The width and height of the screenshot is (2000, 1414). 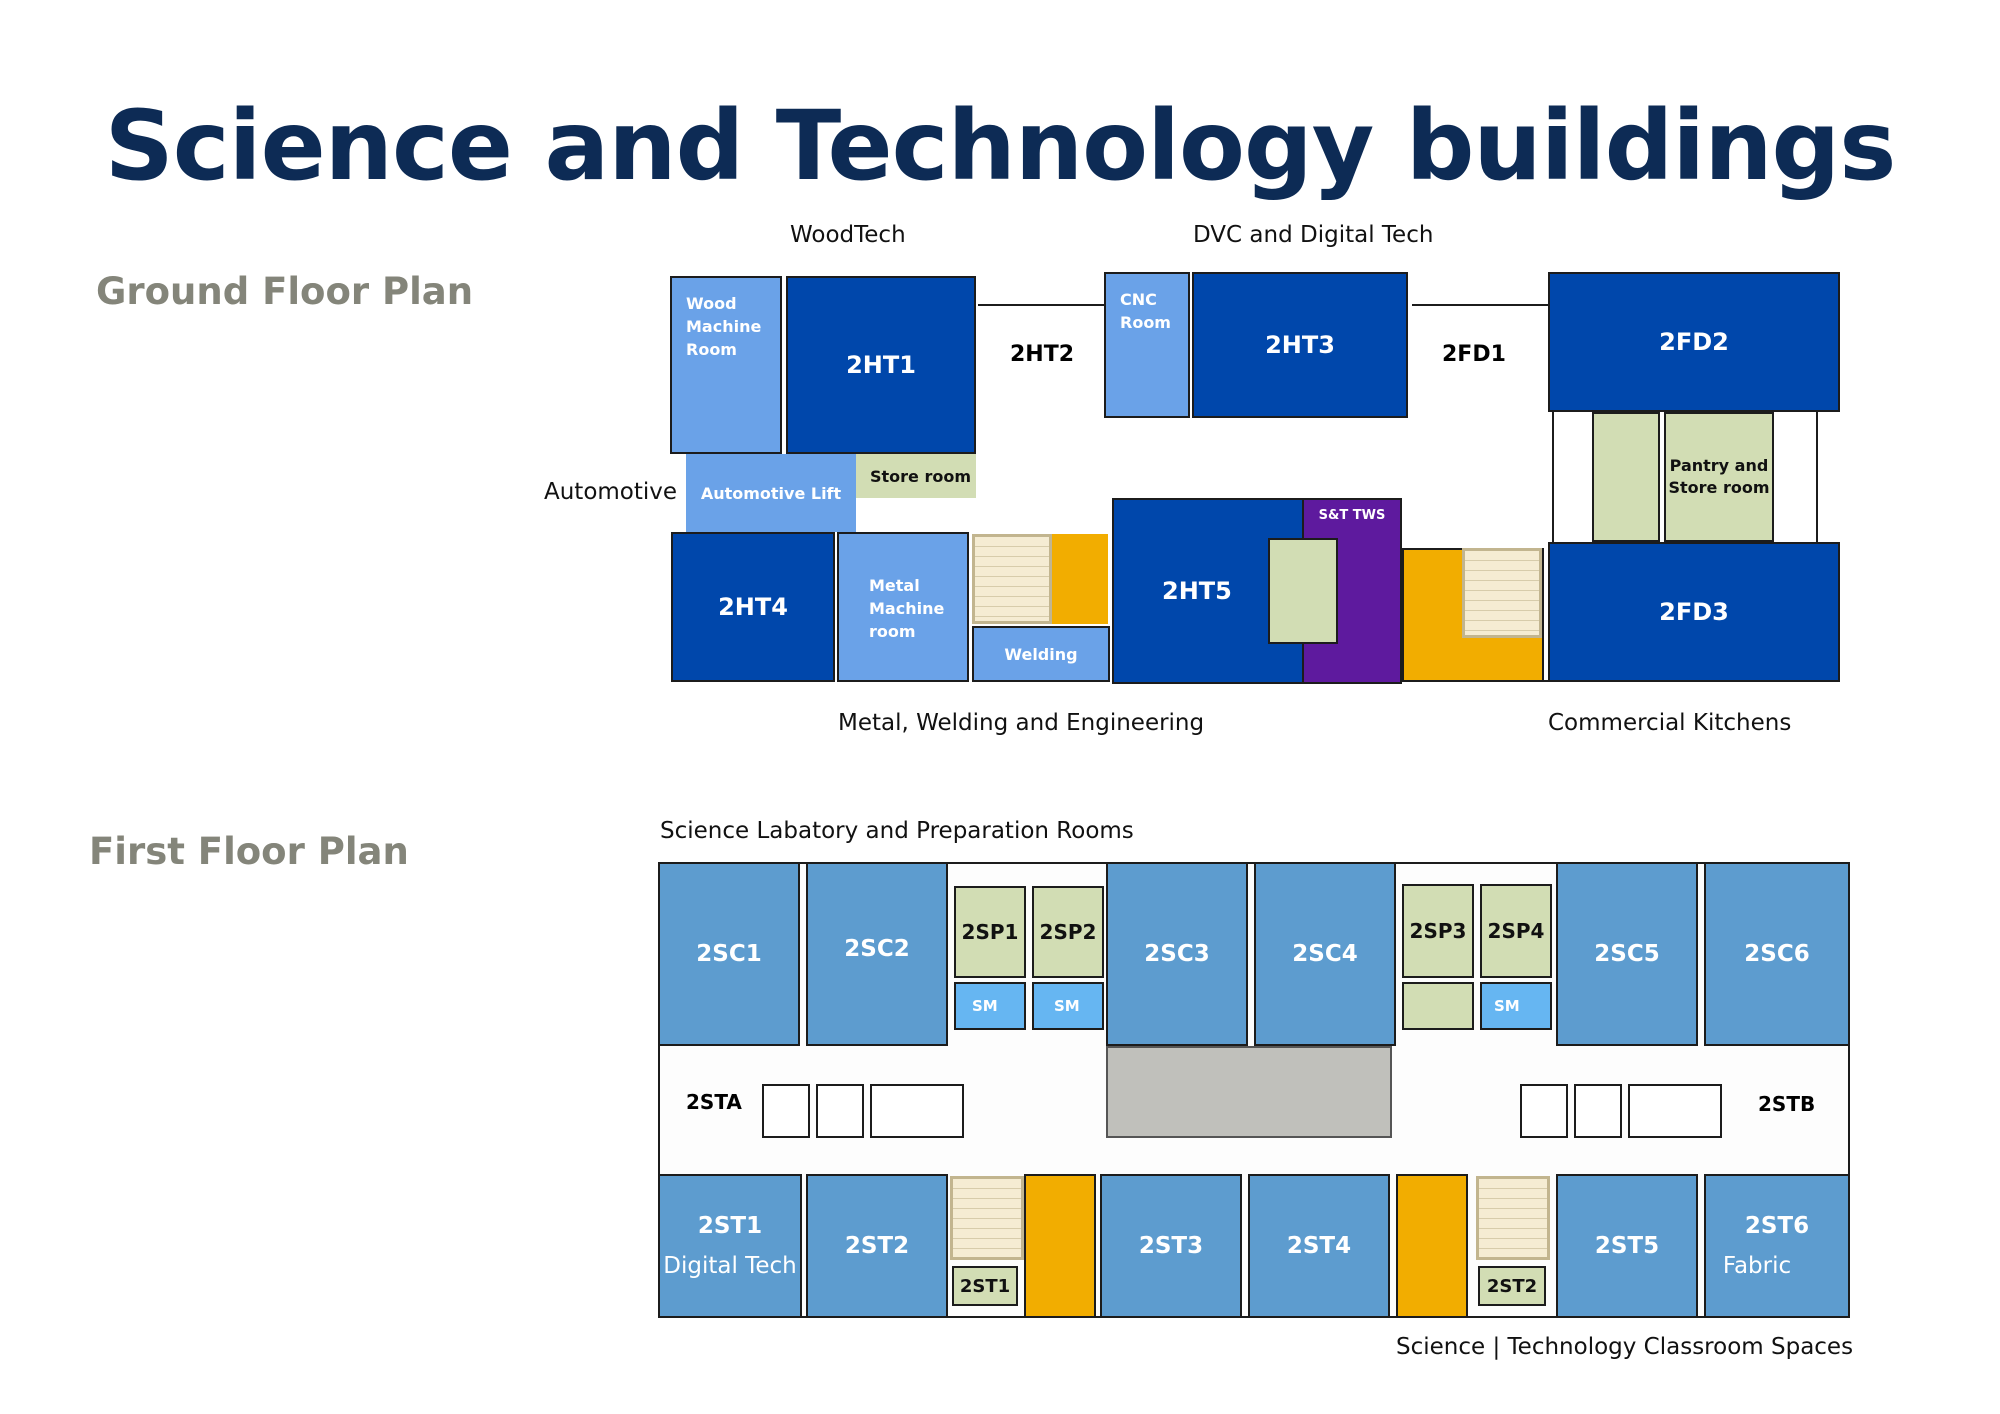 What do you see at coordinates (730, 1246) in the screenshot?
I see `room-2st1: 2ST1 Digital Tech` at bounding box center [730, 1246].